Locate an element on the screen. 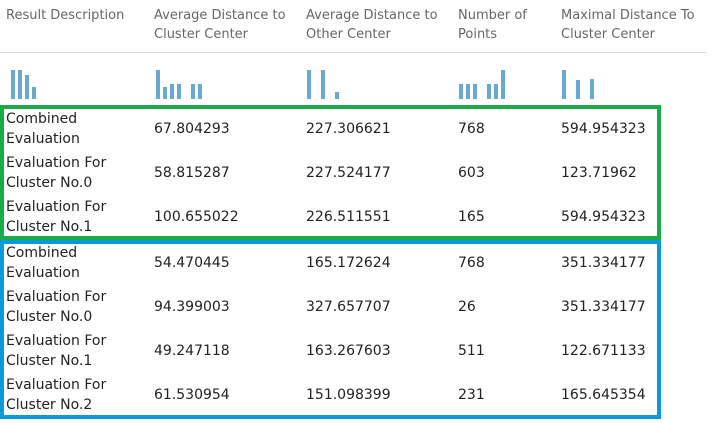 Image resolution: width=727 pixels, height=423 pixels. cell-avg-distance-cluster-center: 94.399003 is located at coordinates (192, 307).